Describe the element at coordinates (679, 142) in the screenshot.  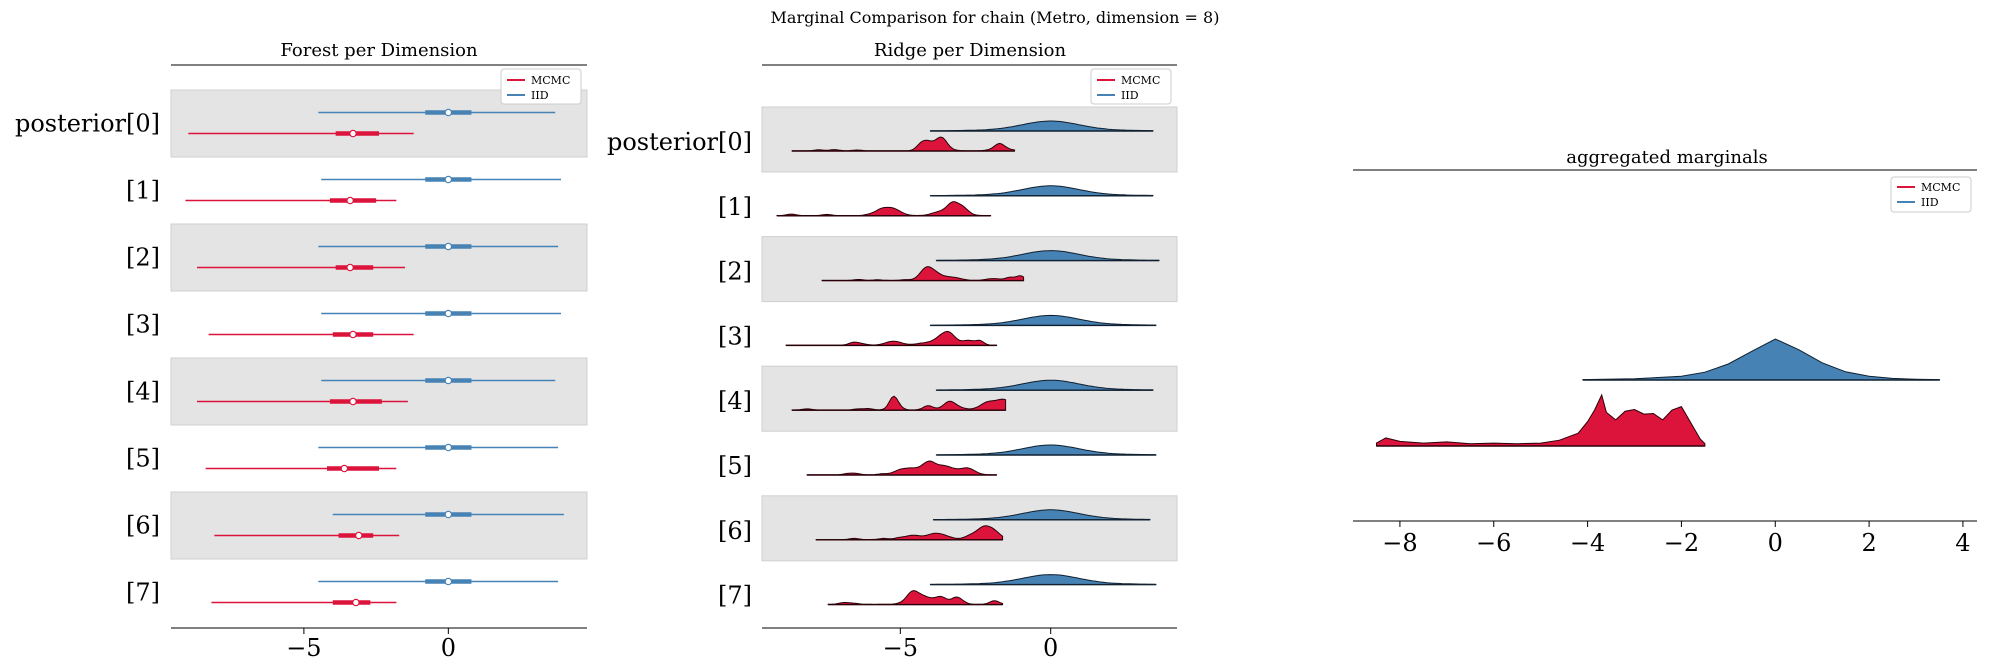
I see `ridge-row-label: posterior[0]` at that location.